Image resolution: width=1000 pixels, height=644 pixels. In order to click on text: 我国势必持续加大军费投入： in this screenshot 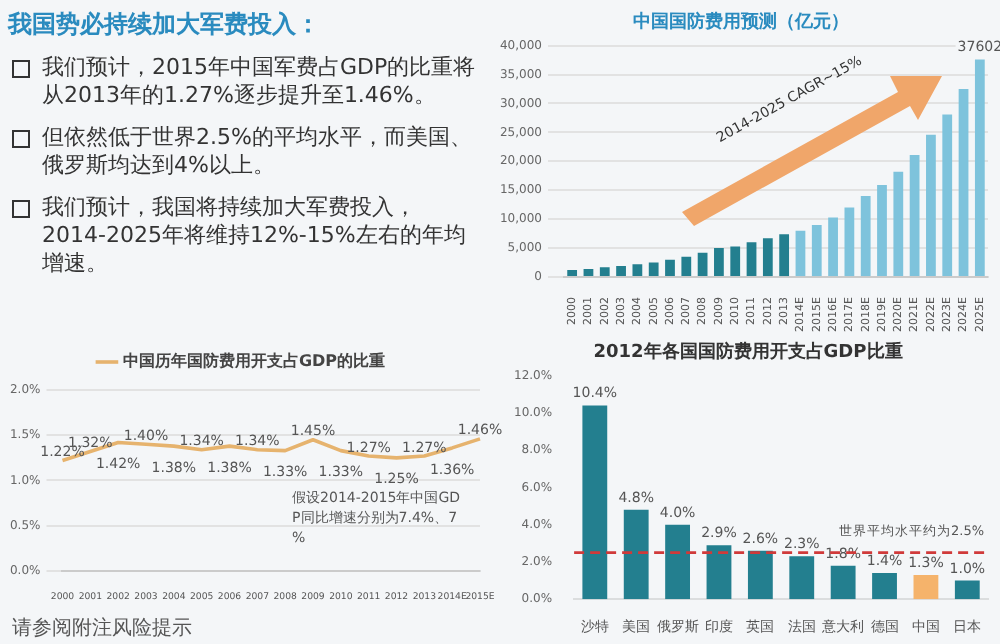, I will do `click(165, 25)`.